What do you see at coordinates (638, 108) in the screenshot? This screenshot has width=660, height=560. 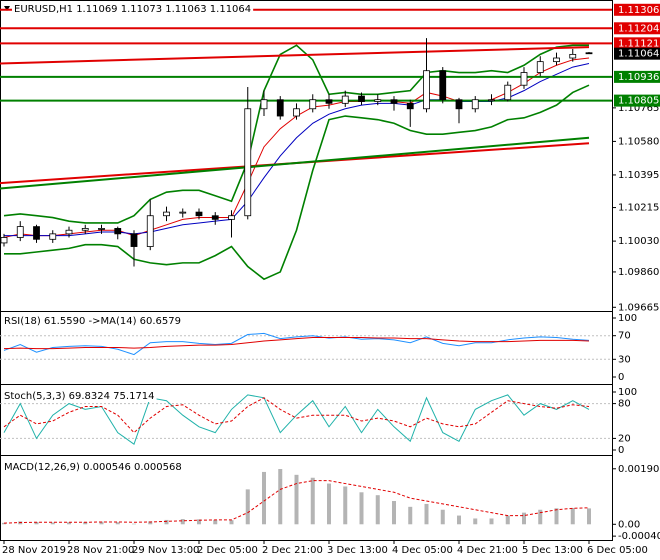 I see `y-tick-label: 1.10765` at bounding box center [638, 108].